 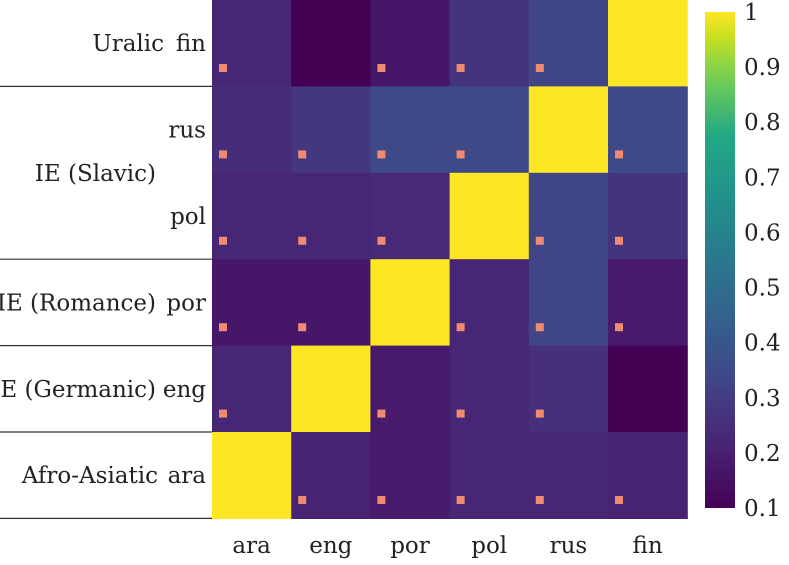 I want to click on col-label-pol: pol, so click(x=489, y=546).